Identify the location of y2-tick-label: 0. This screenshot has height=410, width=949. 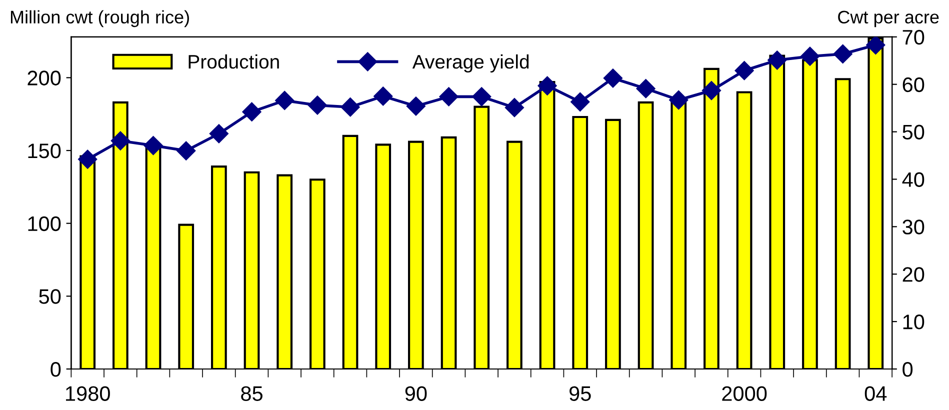
(907, 369).